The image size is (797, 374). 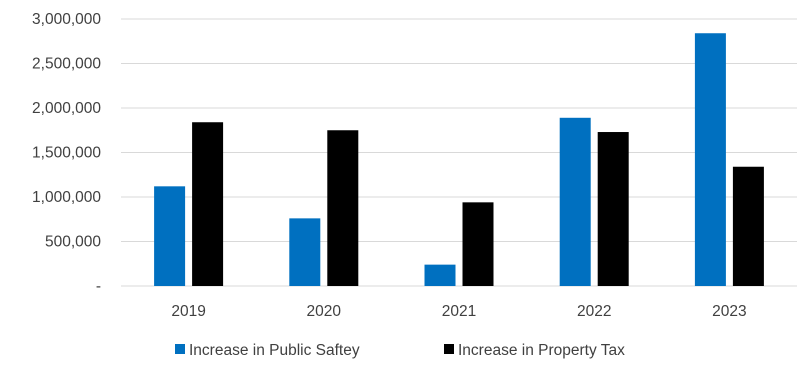 What do you see at coordinates (710, 159) in the screenshot?
I see `bar-public-safety-2023` at bounding box center [710, 159].